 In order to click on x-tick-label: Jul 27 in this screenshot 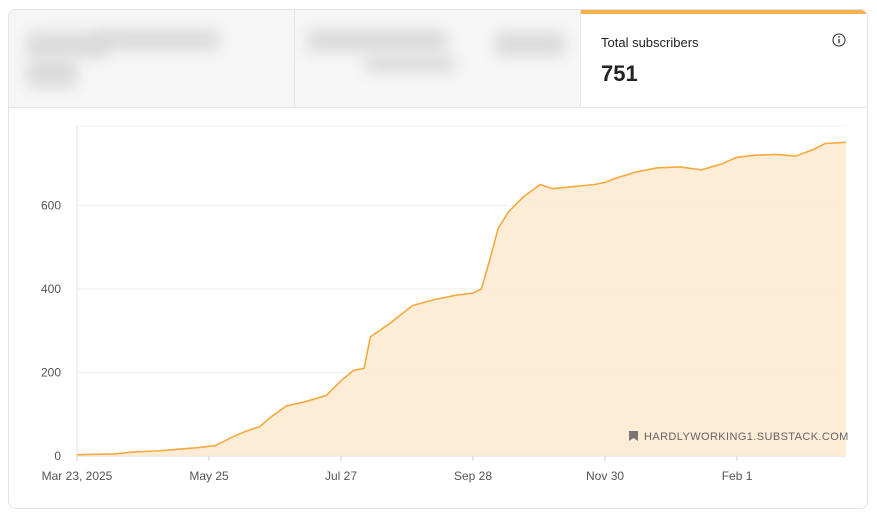, I will do `click(341, 476)`.